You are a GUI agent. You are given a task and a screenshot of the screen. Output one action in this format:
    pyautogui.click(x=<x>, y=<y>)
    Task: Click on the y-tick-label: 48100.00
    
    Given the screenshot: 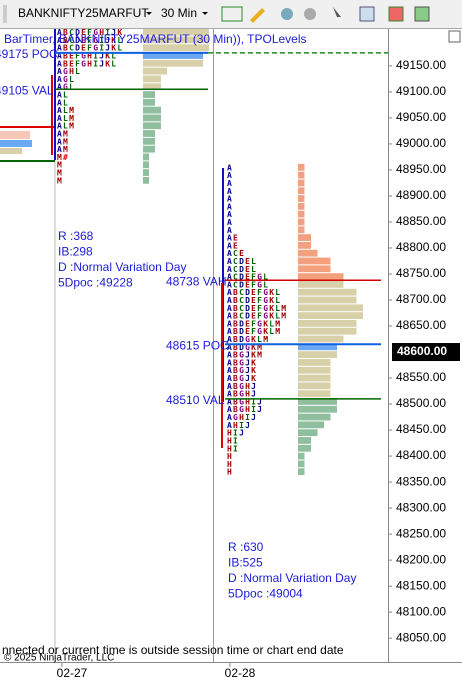 What is the action you would take?
    pyautogui.click(x=421, y=611)
    